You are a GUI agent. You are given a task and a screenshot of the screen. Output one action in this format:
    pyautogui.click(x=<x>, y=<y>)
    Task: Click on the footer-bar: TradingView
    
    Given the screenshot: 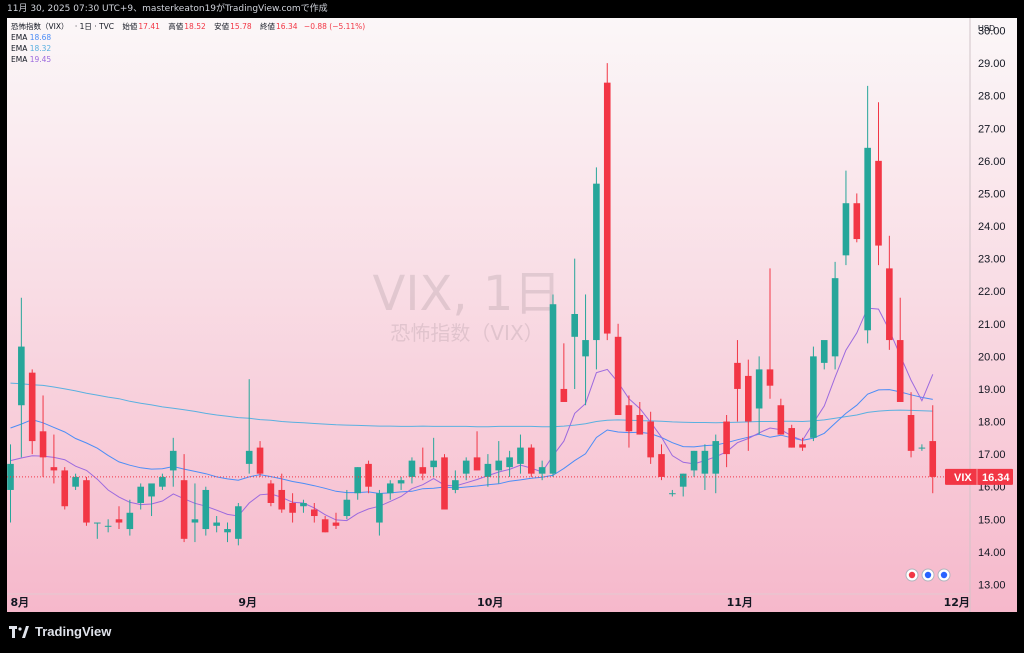 What is the action you would take?
    pyautogui.click(x=512, y=632)
    